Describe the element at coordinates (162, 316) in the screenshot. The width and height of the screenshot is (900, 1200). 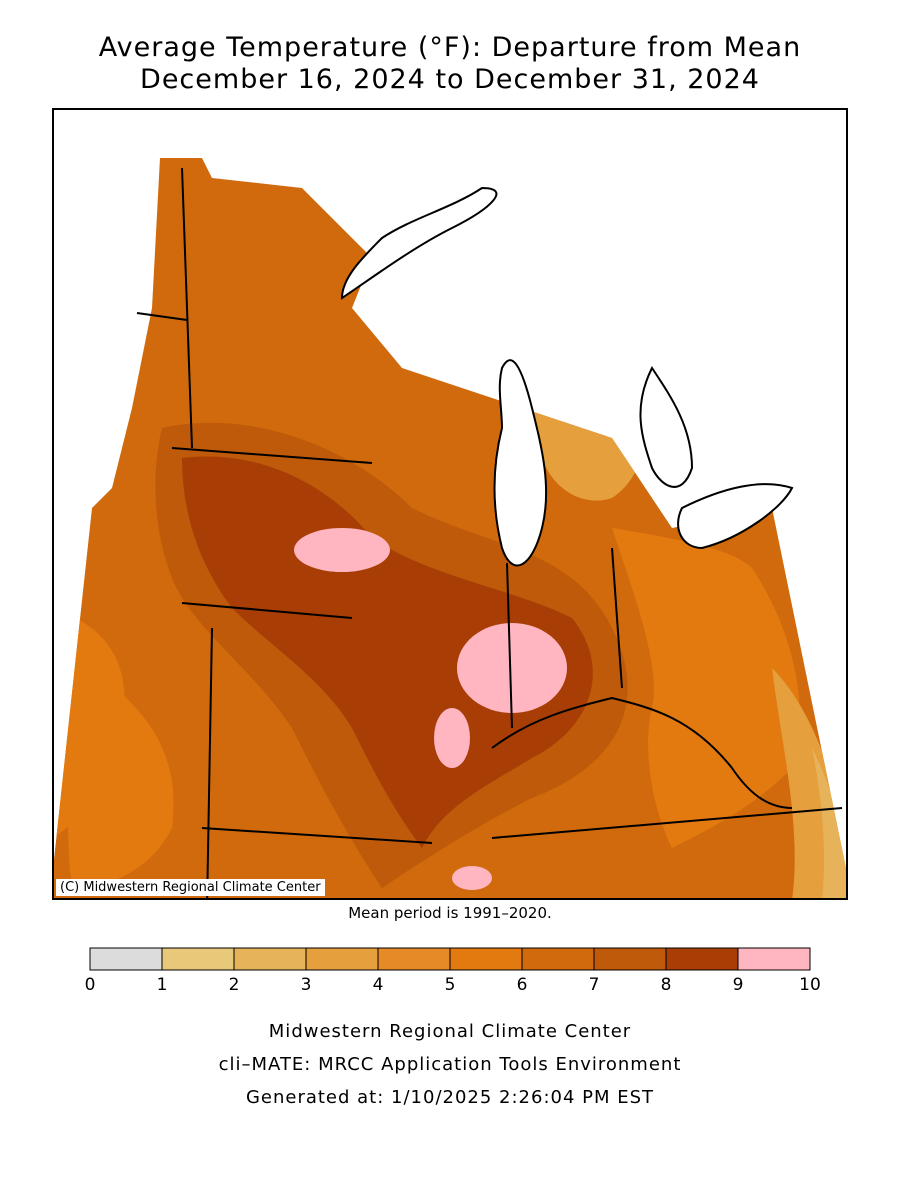
I see `border-dakota-line` at that location.